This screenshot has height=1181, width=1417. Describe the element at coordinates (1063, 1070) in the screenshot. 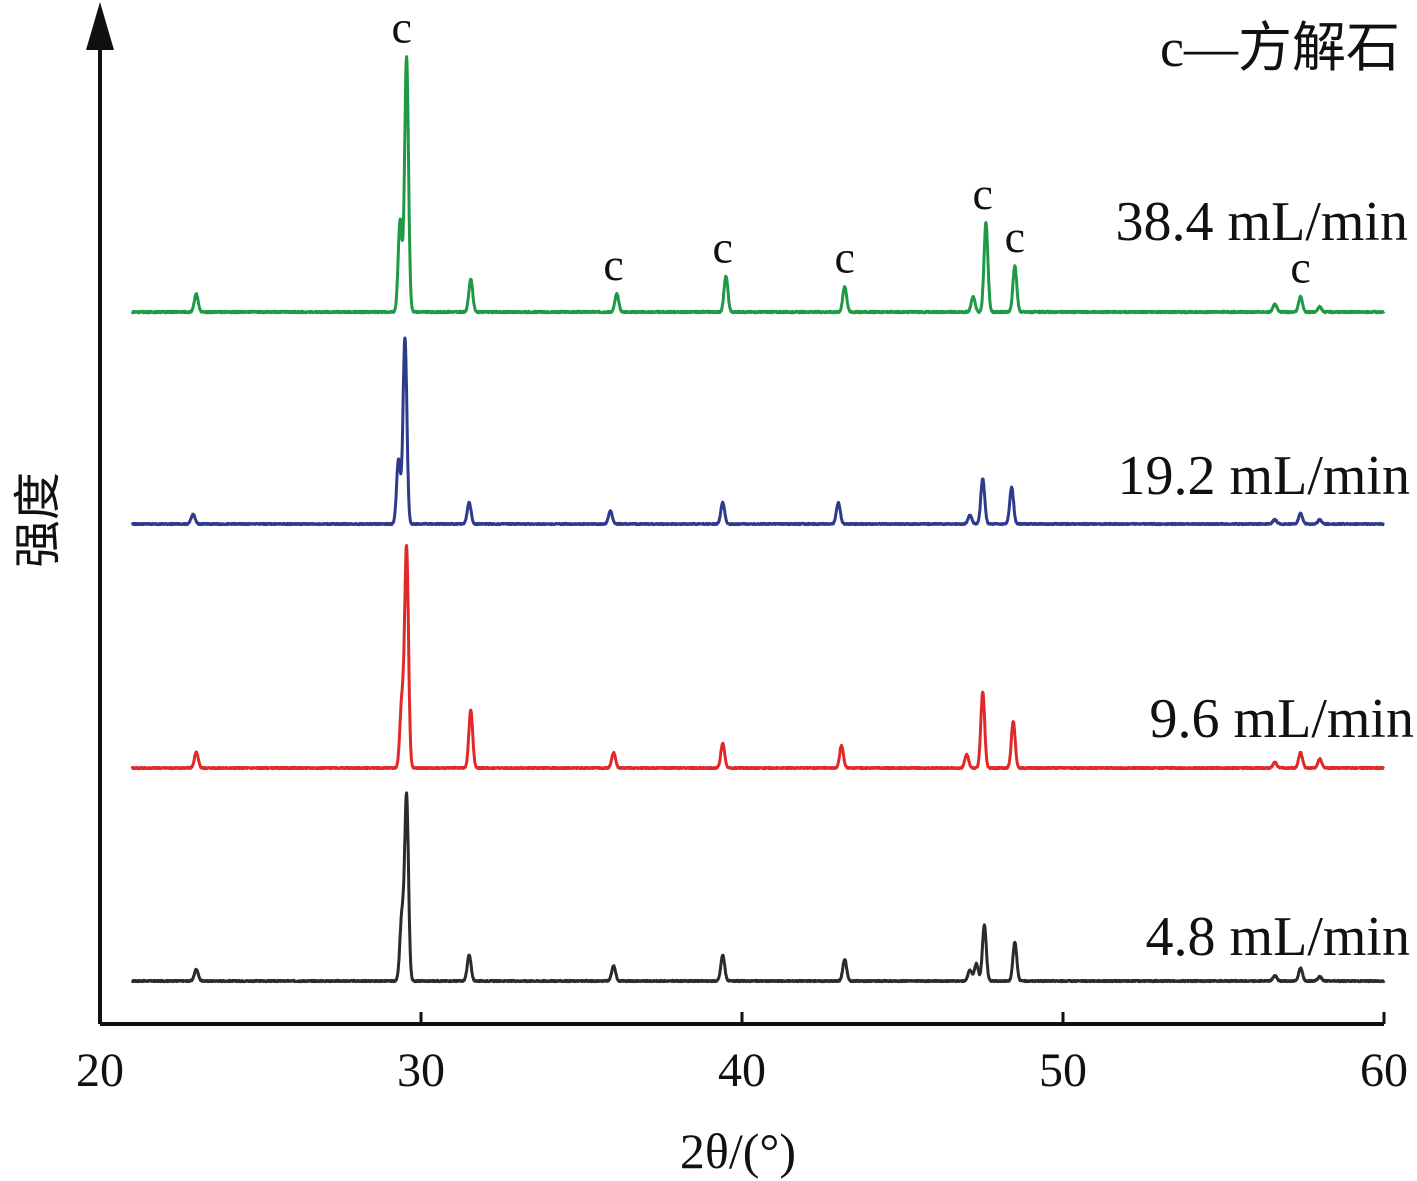

I see `x-tick-label-50: 50` at that location.